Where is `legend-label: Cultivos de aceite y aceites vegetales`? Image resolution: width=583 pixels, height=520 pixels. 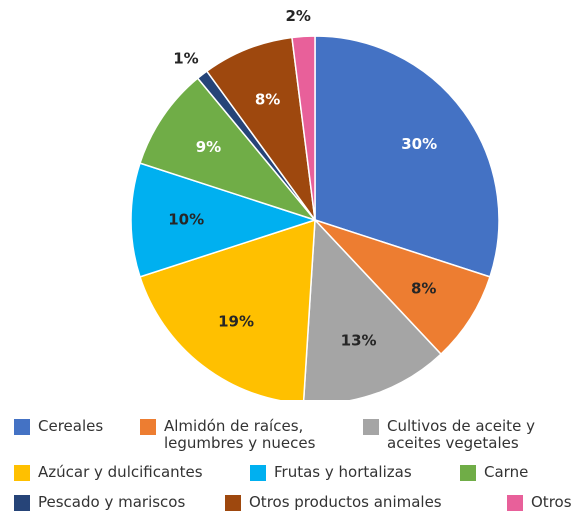 legend-label: Cultivos de aceite y aceites vegetales is located at coordinates (461, 434).